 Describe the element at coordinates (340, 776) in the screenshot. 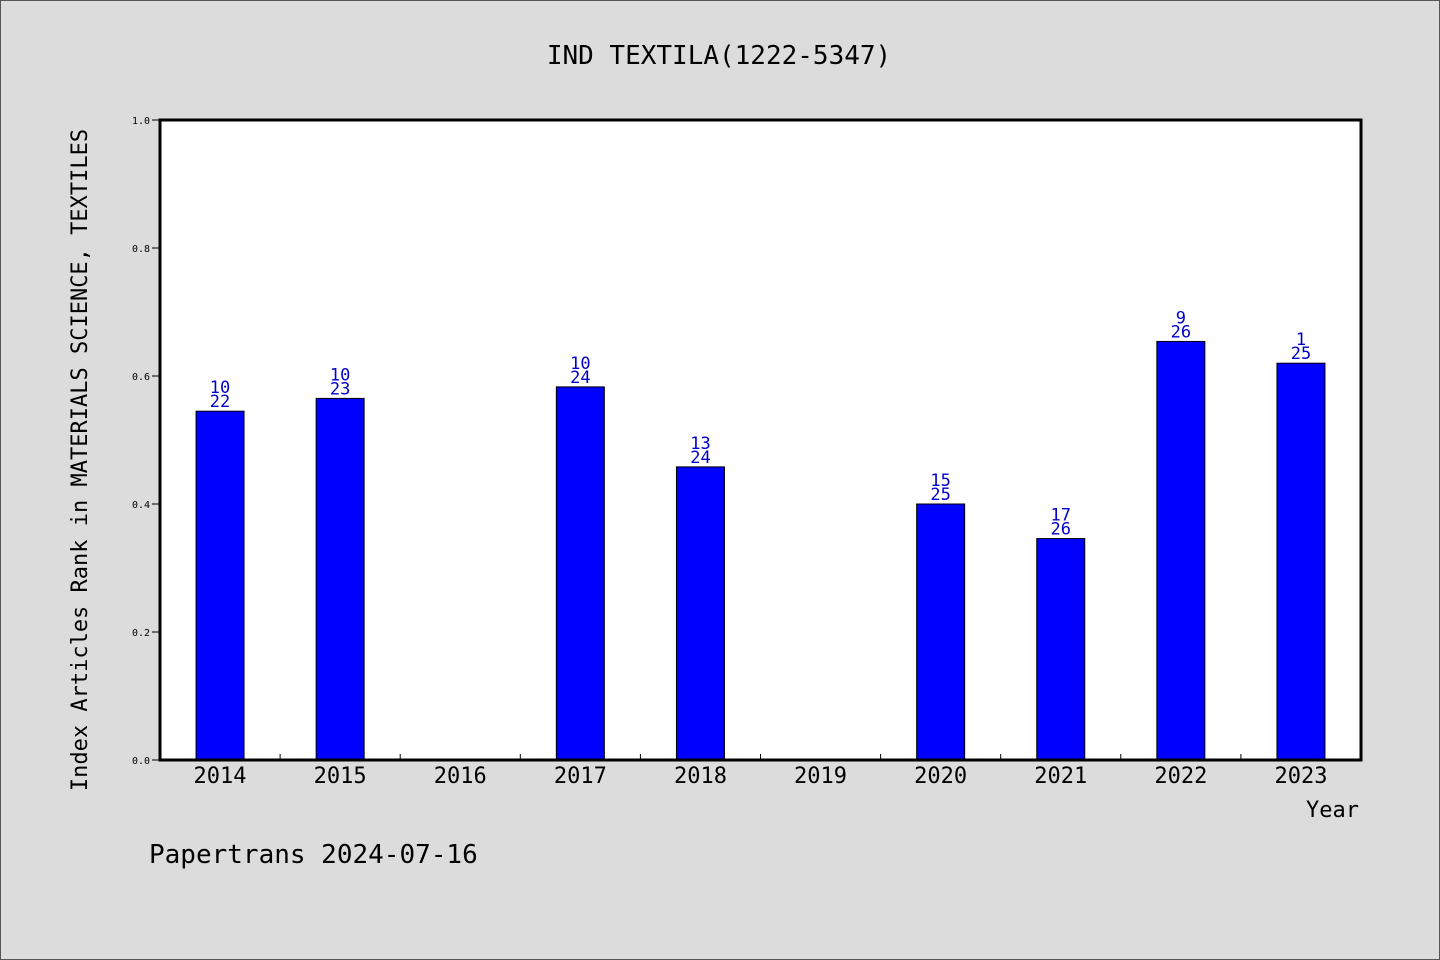

I see `x-tick-label: 2015` at that location.